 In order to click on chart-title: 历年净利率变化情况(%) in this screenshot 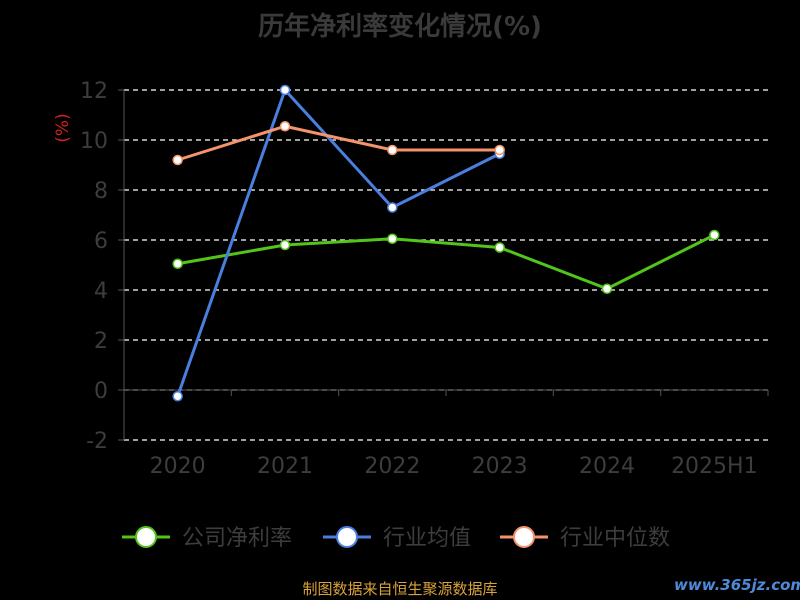, I will do `click(400, 27)`.